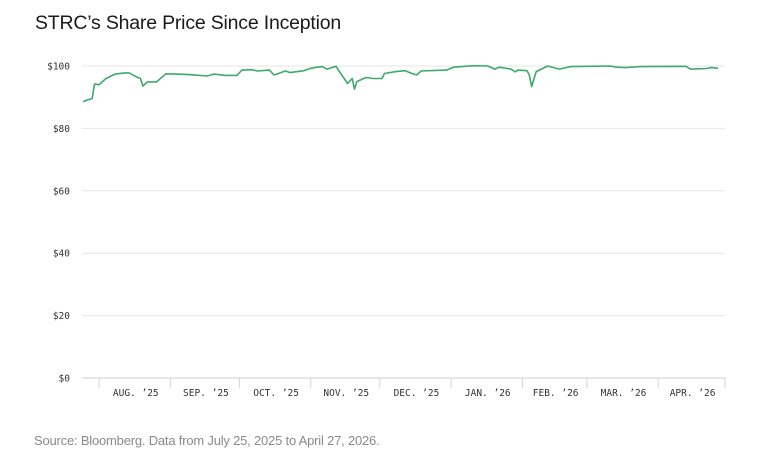  I want to click on price-line, so click(400, 83).